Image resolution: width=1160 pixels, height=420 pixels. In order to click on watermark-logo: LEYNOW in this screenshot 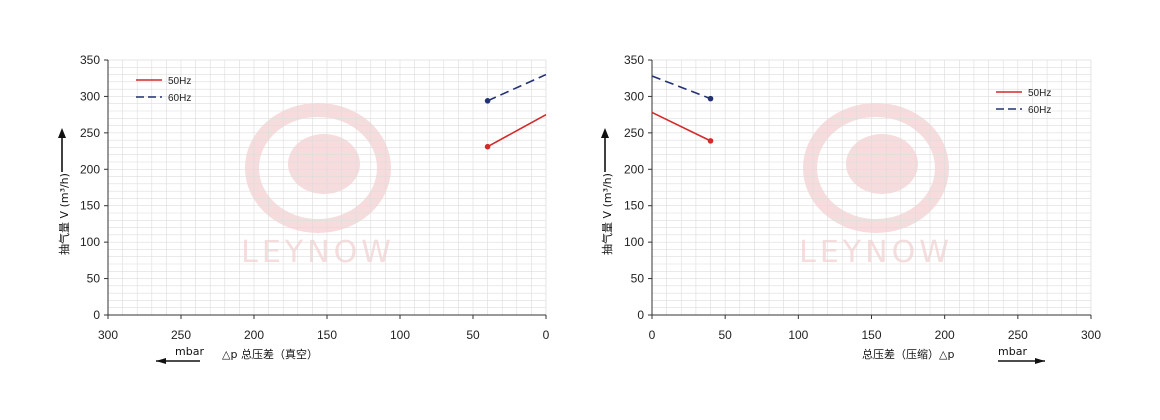, I will do `click(318, 186)`.